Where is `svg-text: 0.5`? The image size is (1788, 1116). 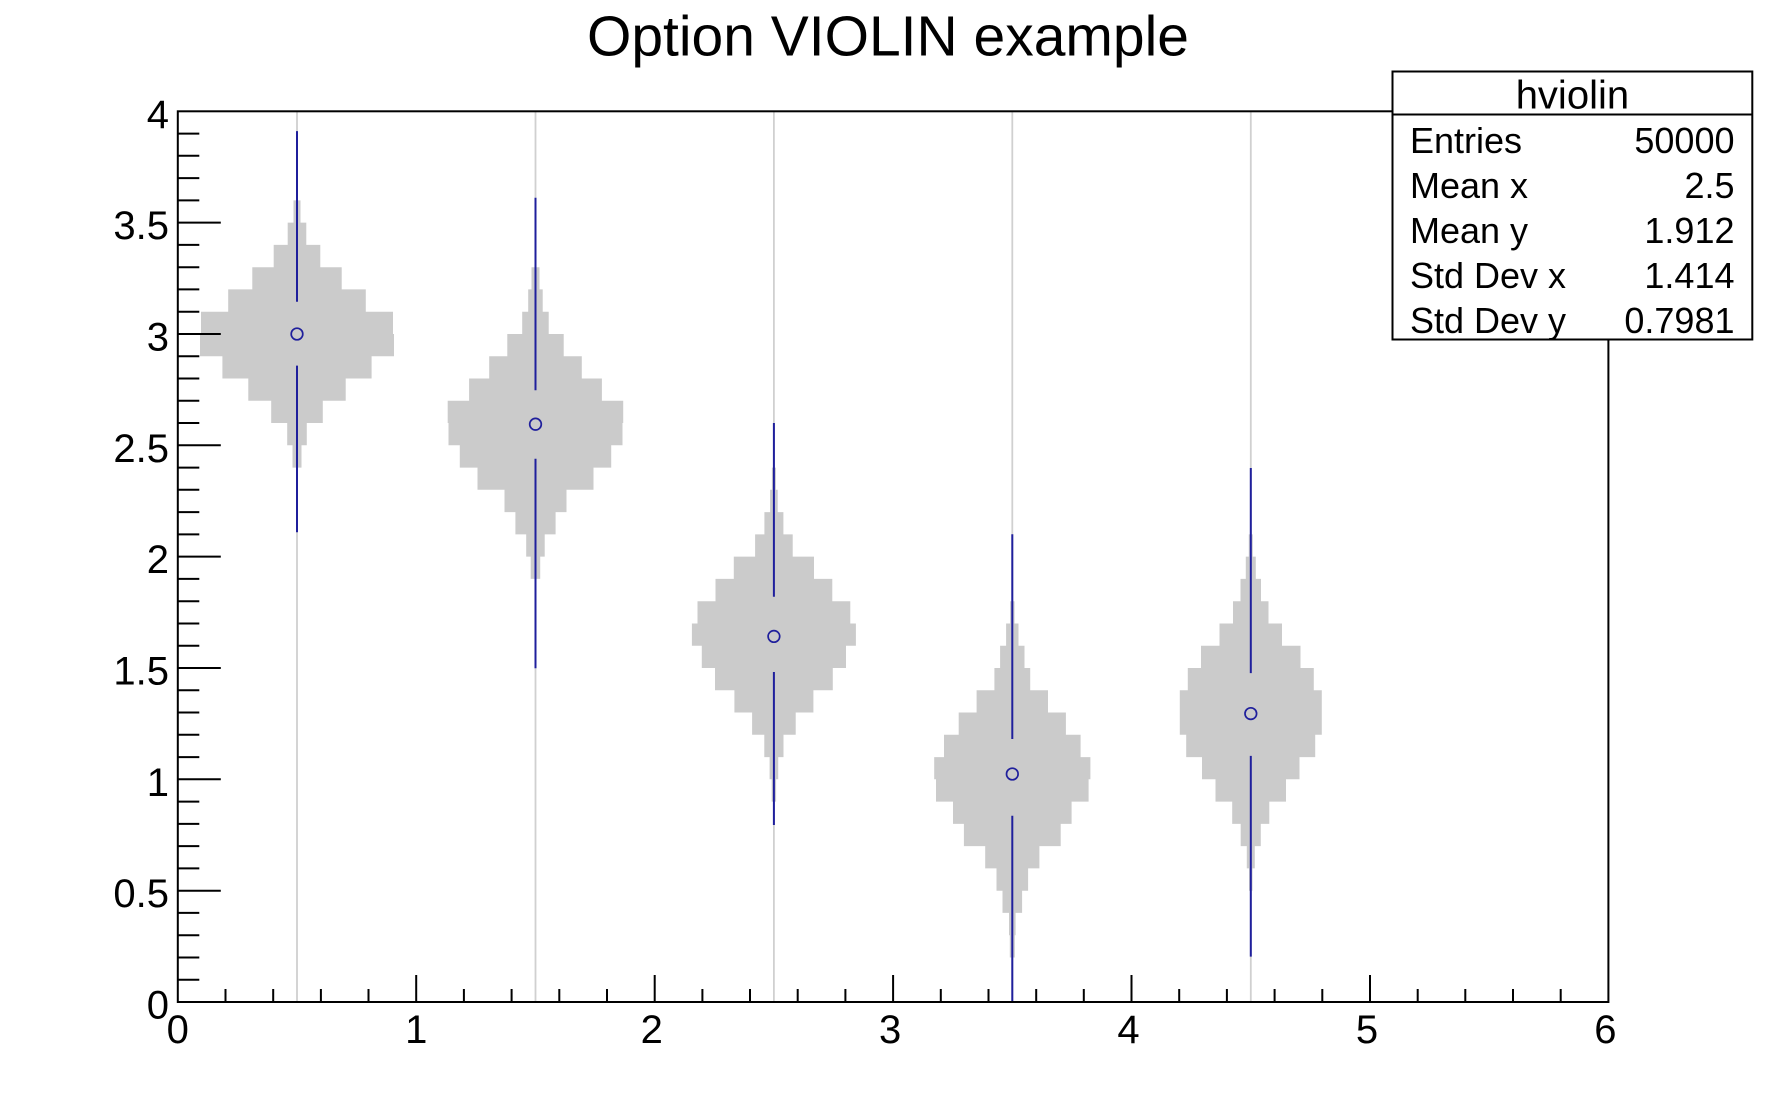
svg-text: 0.5 is located at coordinates (141, 894).